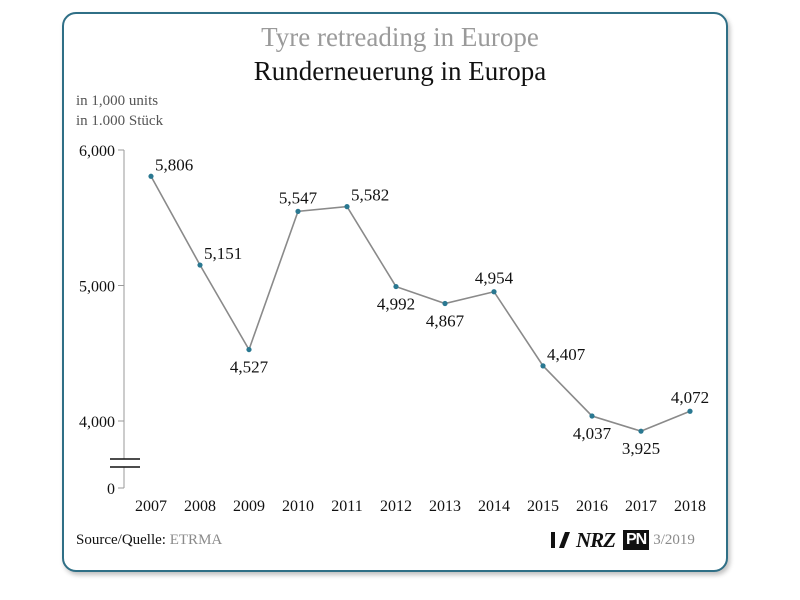  What do you see at coordinates (370, 195) in the screenshot?
I see `data-label: 5,582` at bounding box center [370, 195].